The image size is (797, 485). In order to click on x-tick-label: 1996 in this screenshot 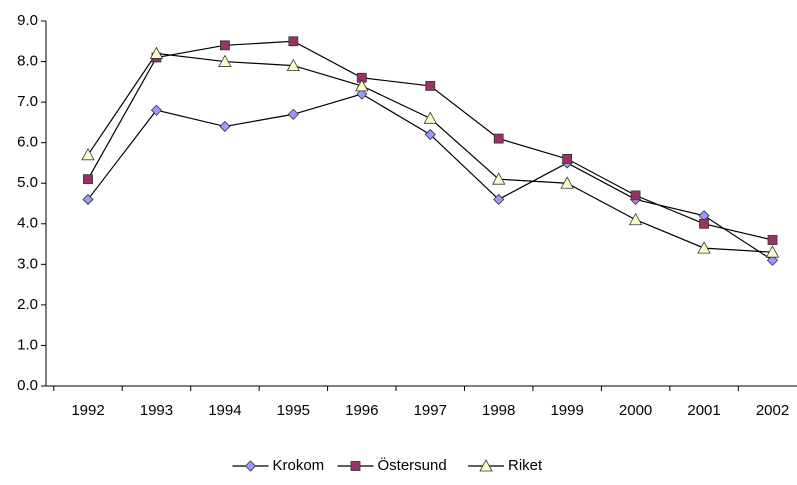, I will do `click(361, 410)`.